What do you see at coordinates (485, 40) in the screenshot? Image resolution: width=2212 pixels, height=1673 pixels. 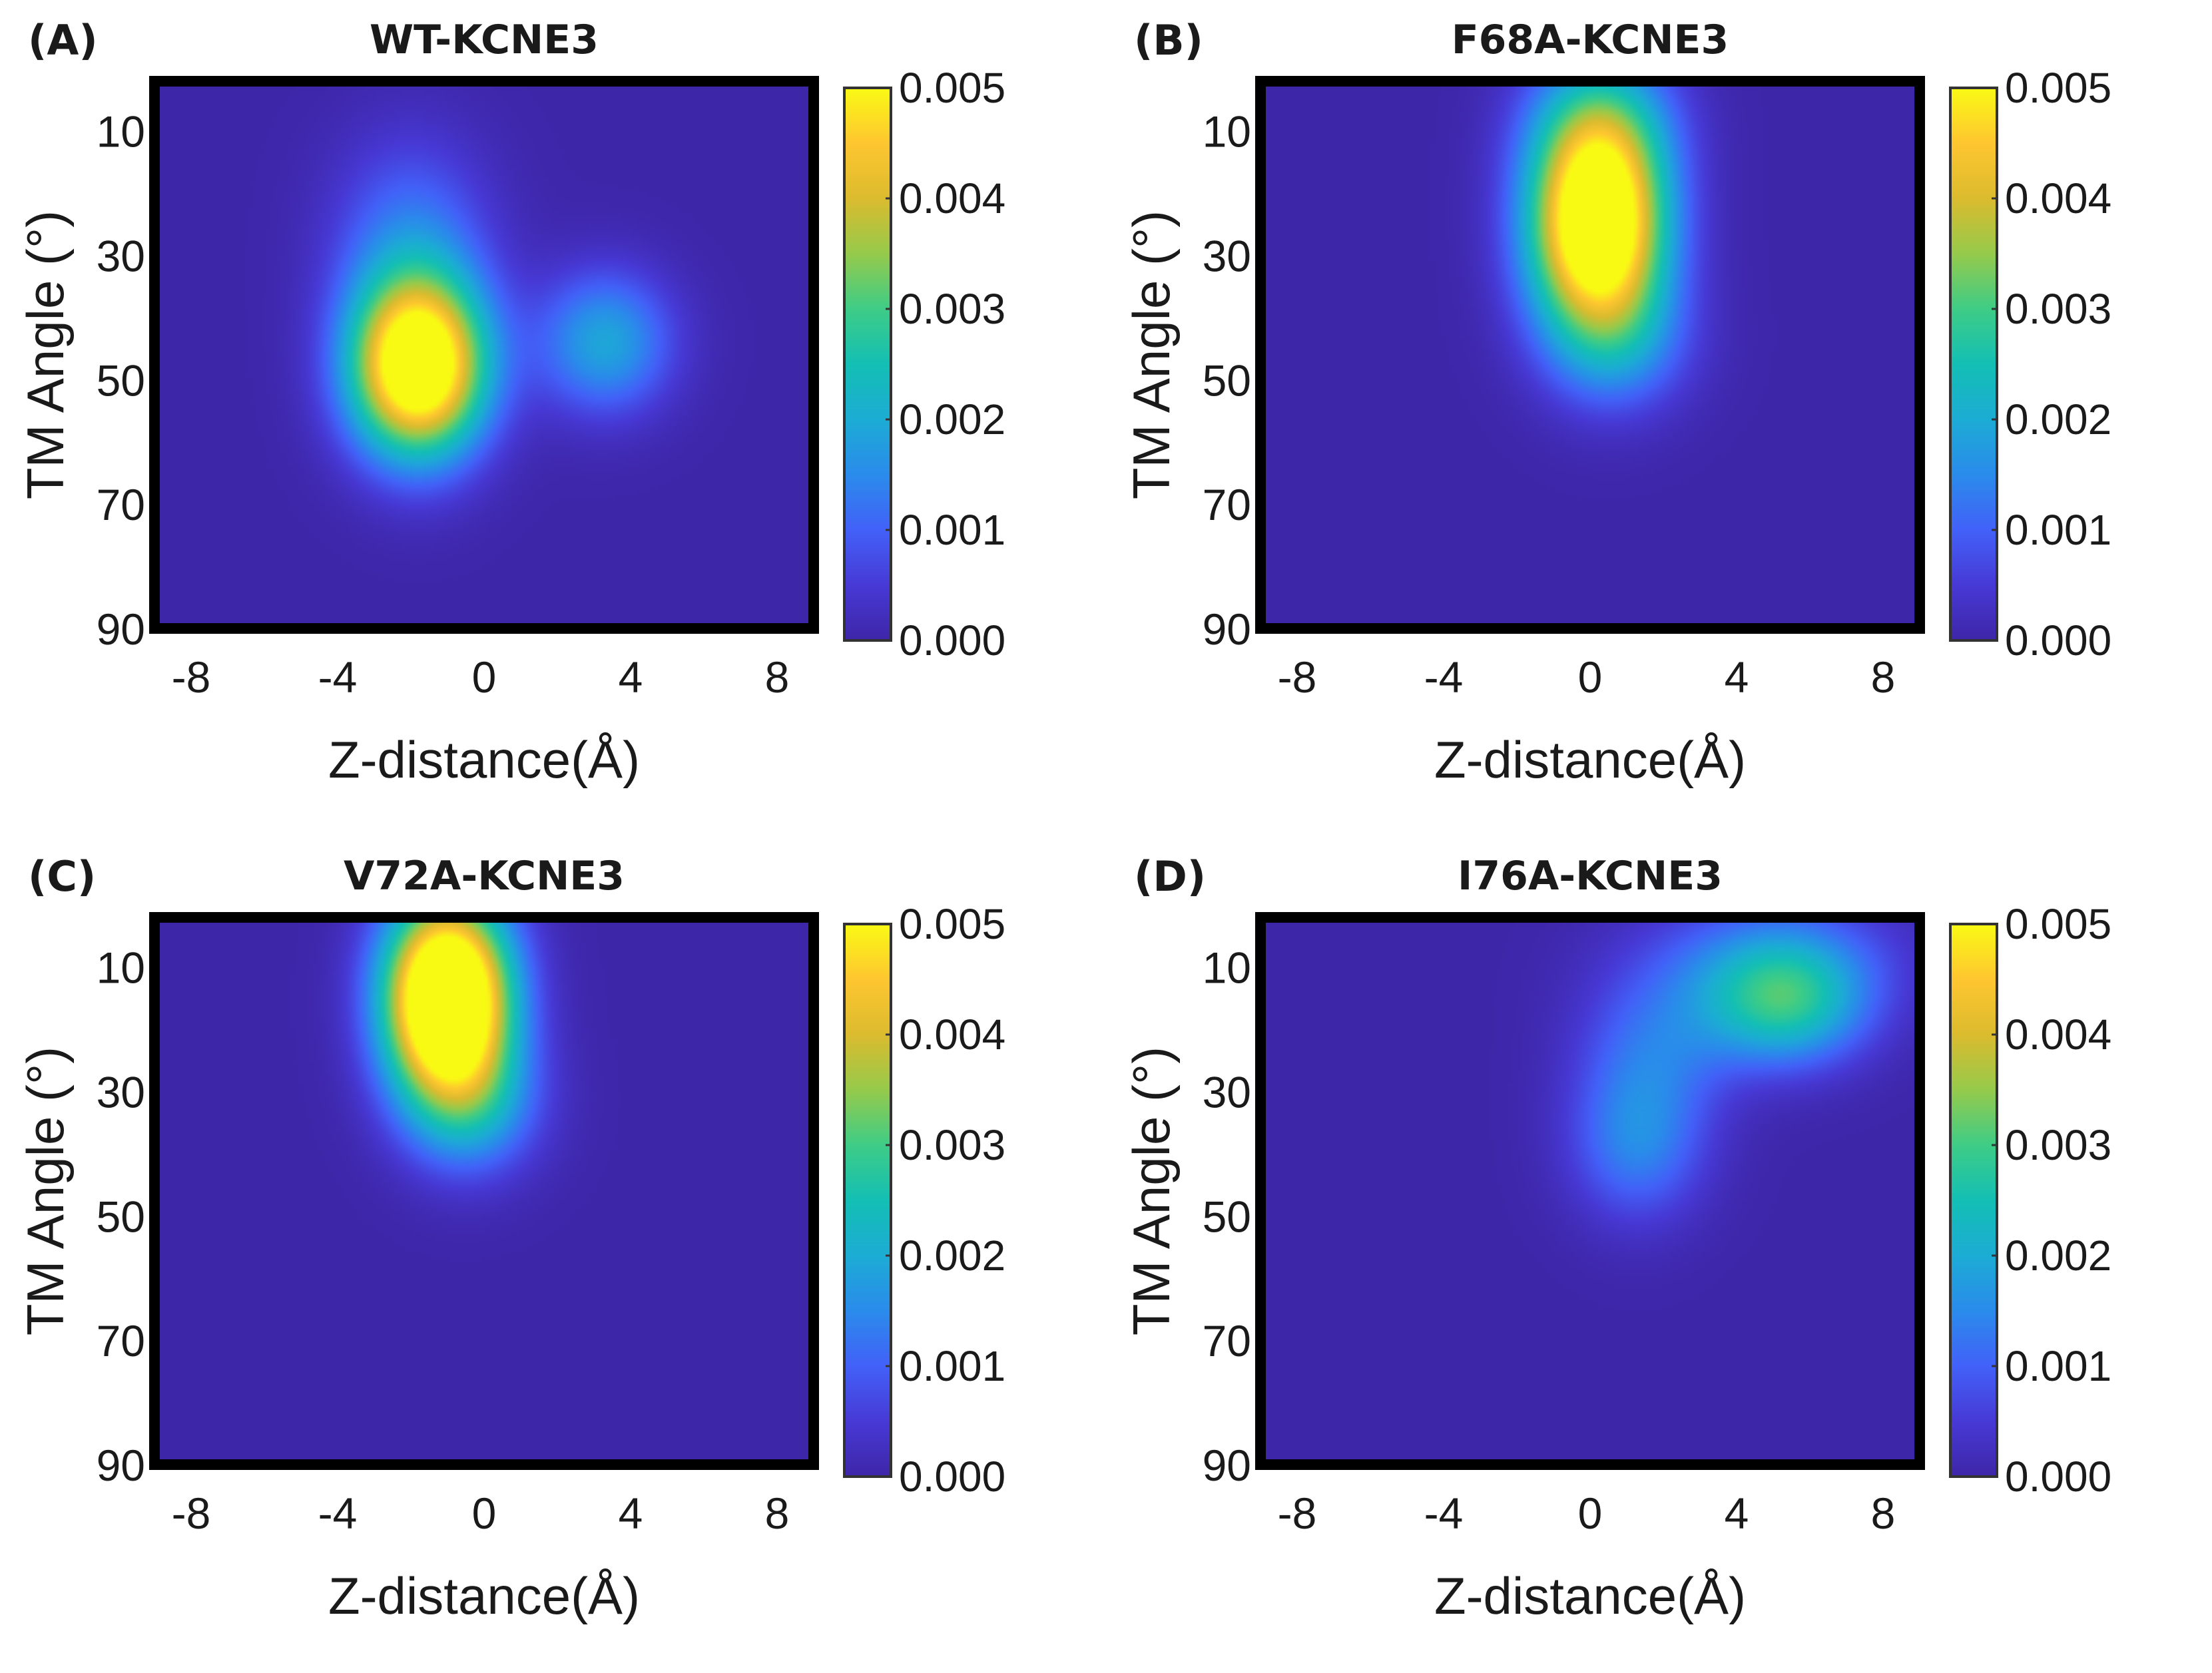 I see `chart-title: WT-KCNE3` at bounding box center [485, 40].